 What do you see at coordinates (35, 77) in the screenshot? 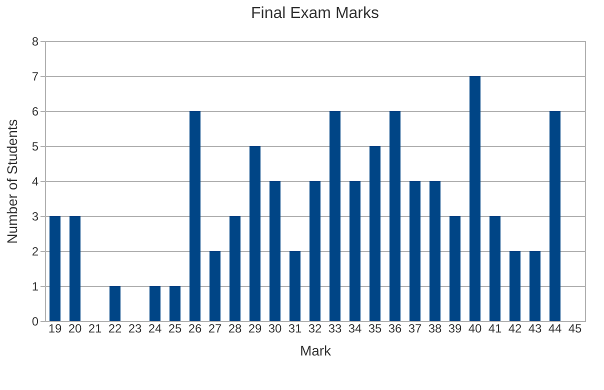
I see `y-tick-label: 7` at bounding box center [35, 77].